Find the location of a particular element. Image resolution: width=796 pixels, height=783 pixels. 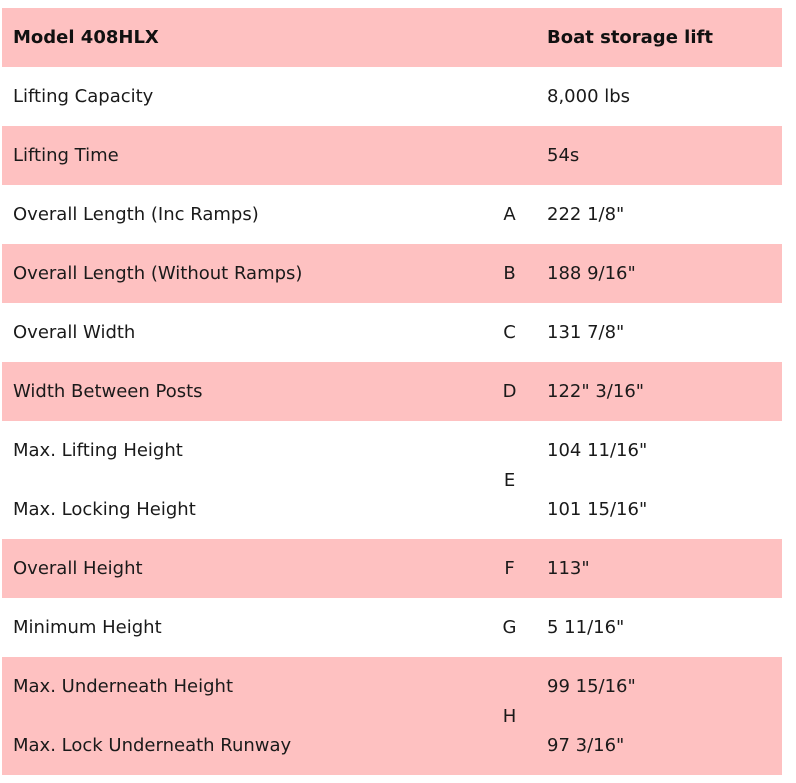

spec-label: Max. Locking Height is located at coordinates (104, 509).